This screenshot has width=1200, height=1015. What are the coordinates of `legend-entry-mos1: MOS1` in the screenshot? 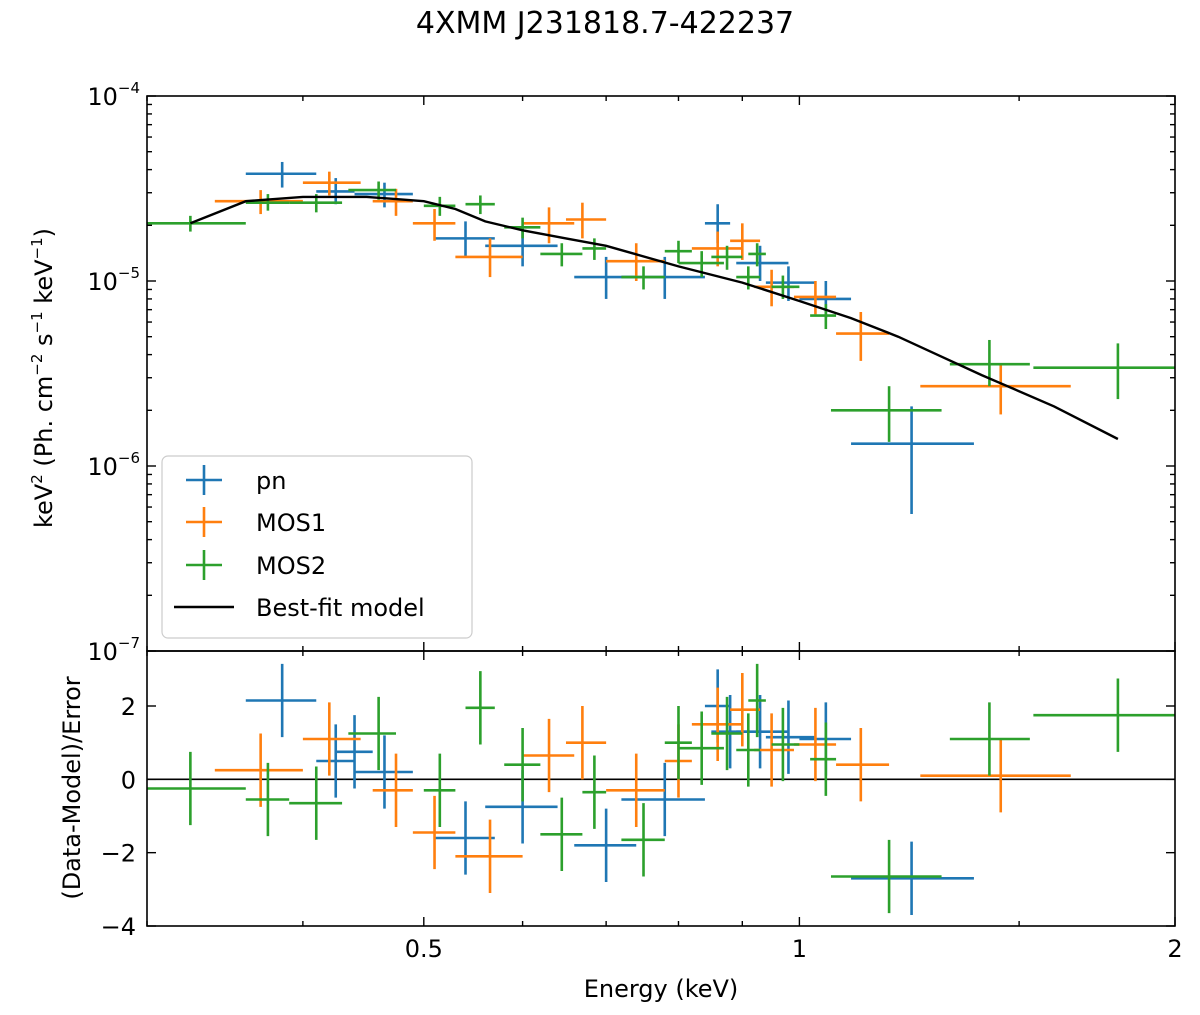 It's located at (256, 522).